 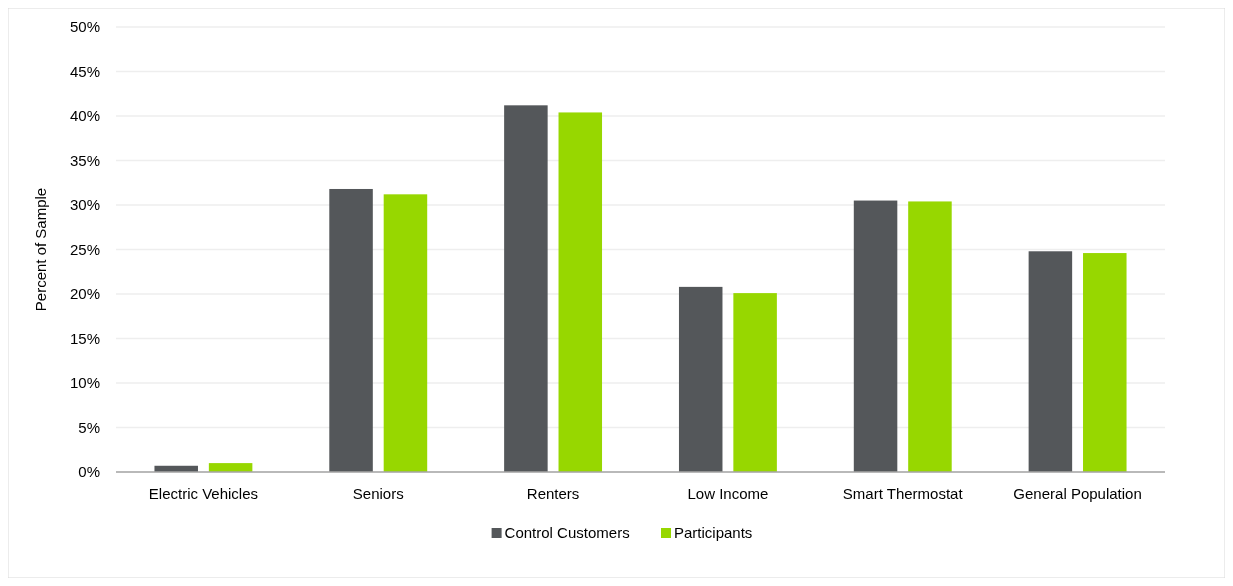 I want to click on legend-label: Participants, so click(x=713, y=532).